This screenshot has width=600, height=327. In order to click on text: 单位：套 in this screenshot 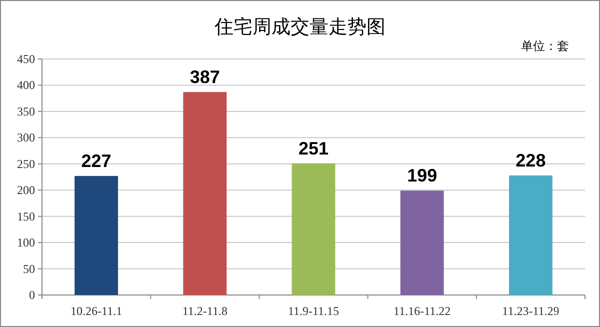, I will do `click(545, 46)`.